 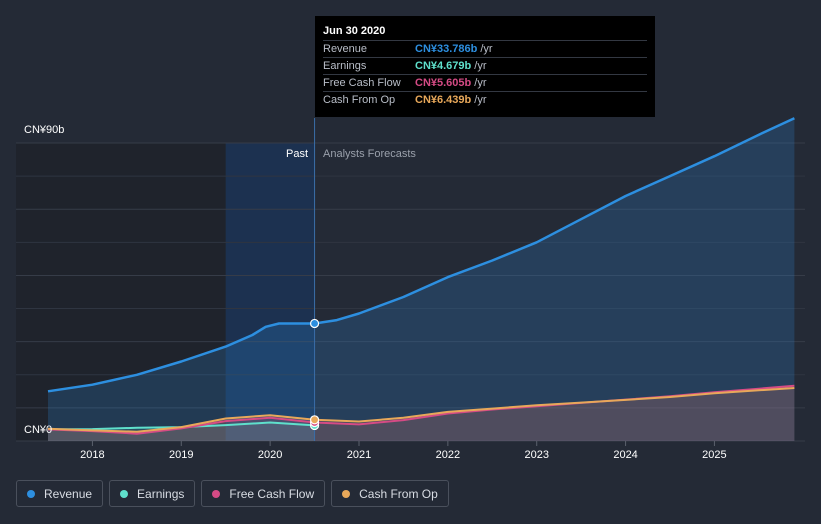 What do you see at coordinates (181, 431) in the screenshot?
I see `area-earnings` at bounding box center [181, 431].